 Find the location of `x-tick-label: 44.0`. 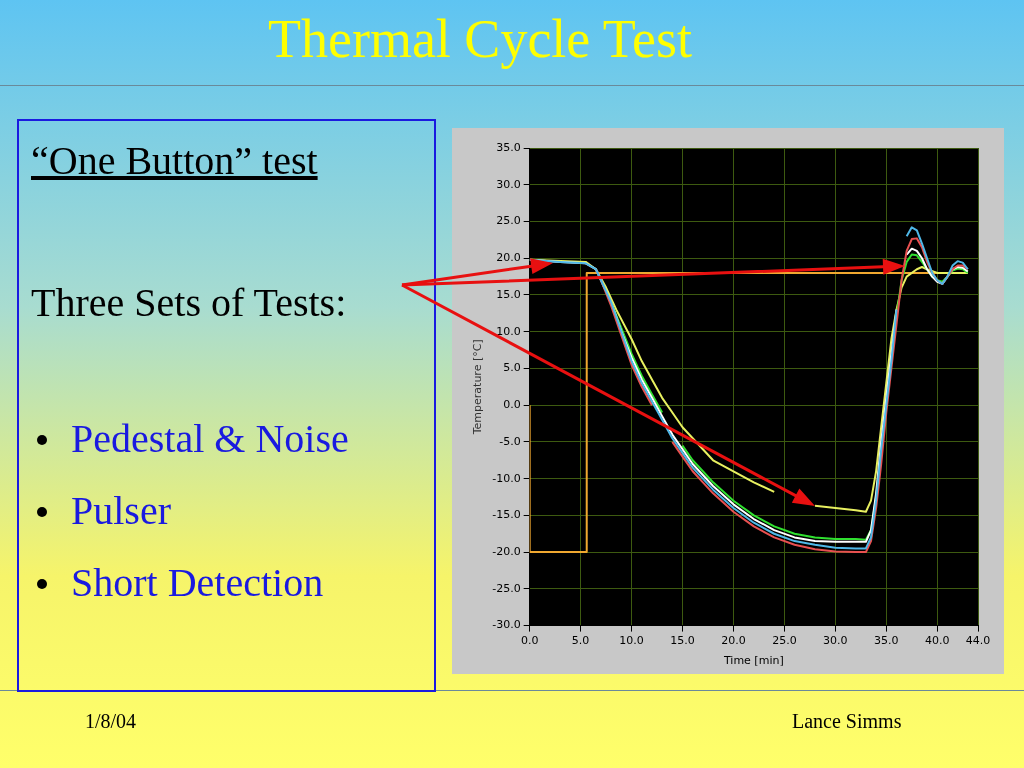

x-tick-label: 44.0 is located at coordinates (978, 641).